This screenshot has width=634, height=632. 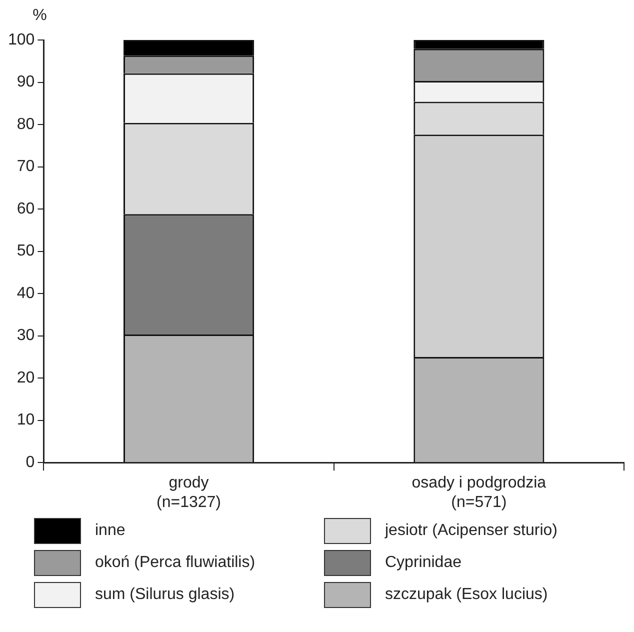 What do you see at coordinates (189, 492) in the screenshot?
I see `x-tick-label: grody (n=1327)` at bounding box center [189, 492].